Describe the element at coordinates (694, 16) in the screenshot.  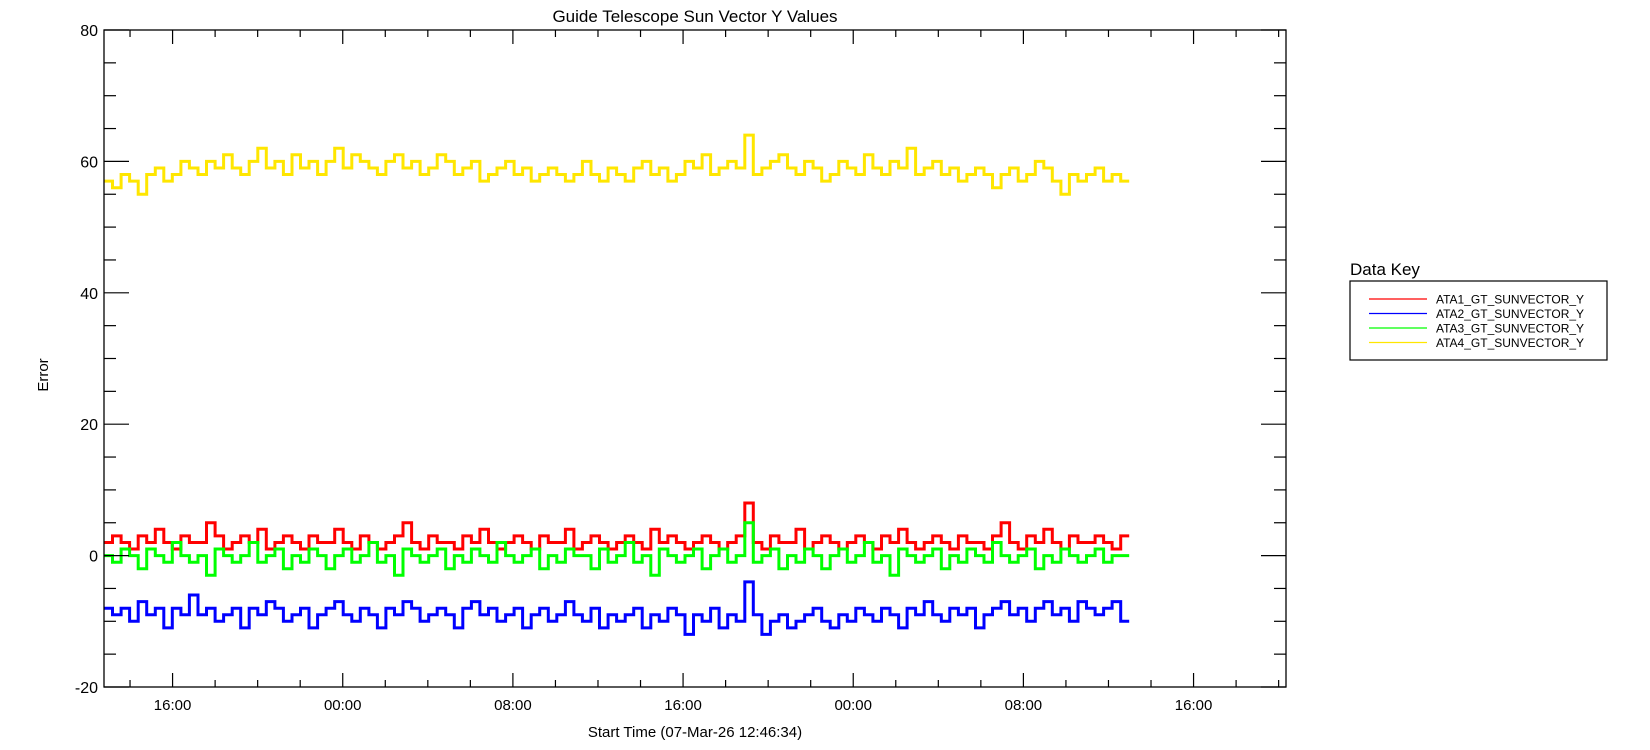
I see `chart-title: Guide Telescope Sun Vector Y Values` at that location.